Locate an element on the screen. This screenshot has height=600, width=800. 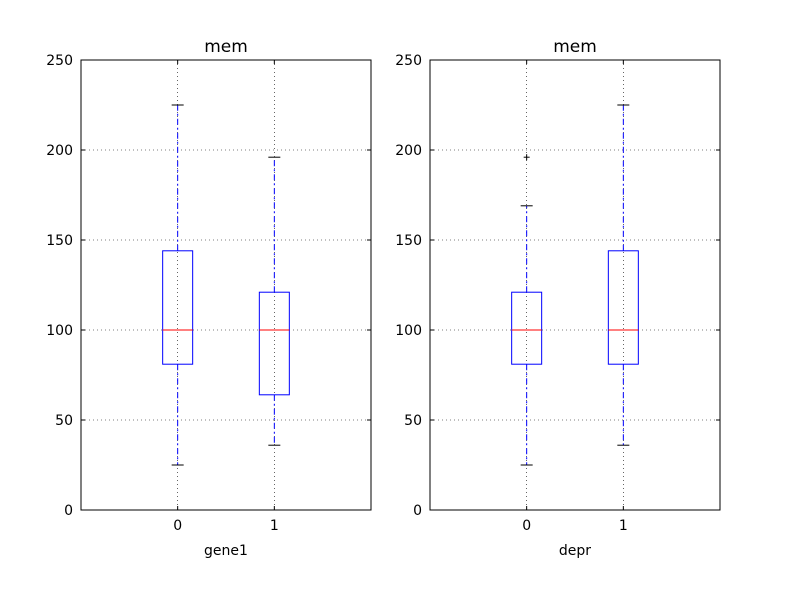
outlier-marker is located at coordinates (526, 157).